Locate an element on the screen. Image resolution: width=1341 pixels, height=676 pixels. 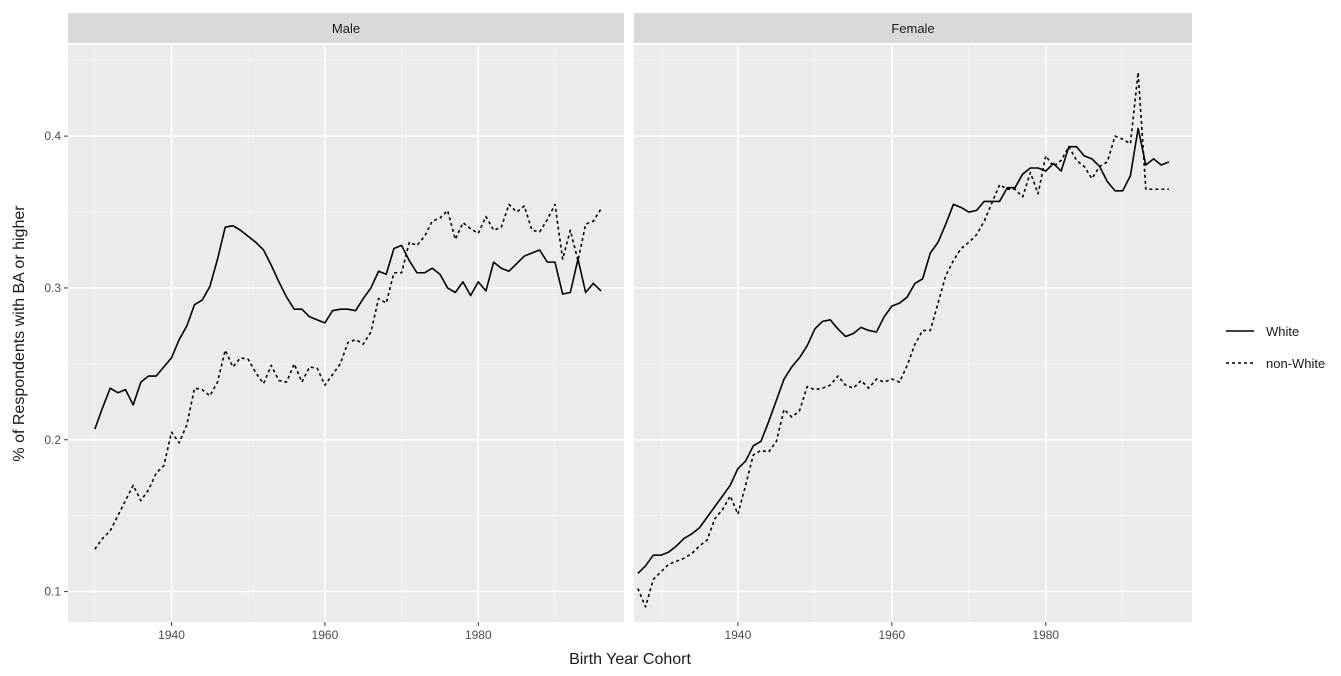
panel-title-male: Male is located at coordinates (346, 28).